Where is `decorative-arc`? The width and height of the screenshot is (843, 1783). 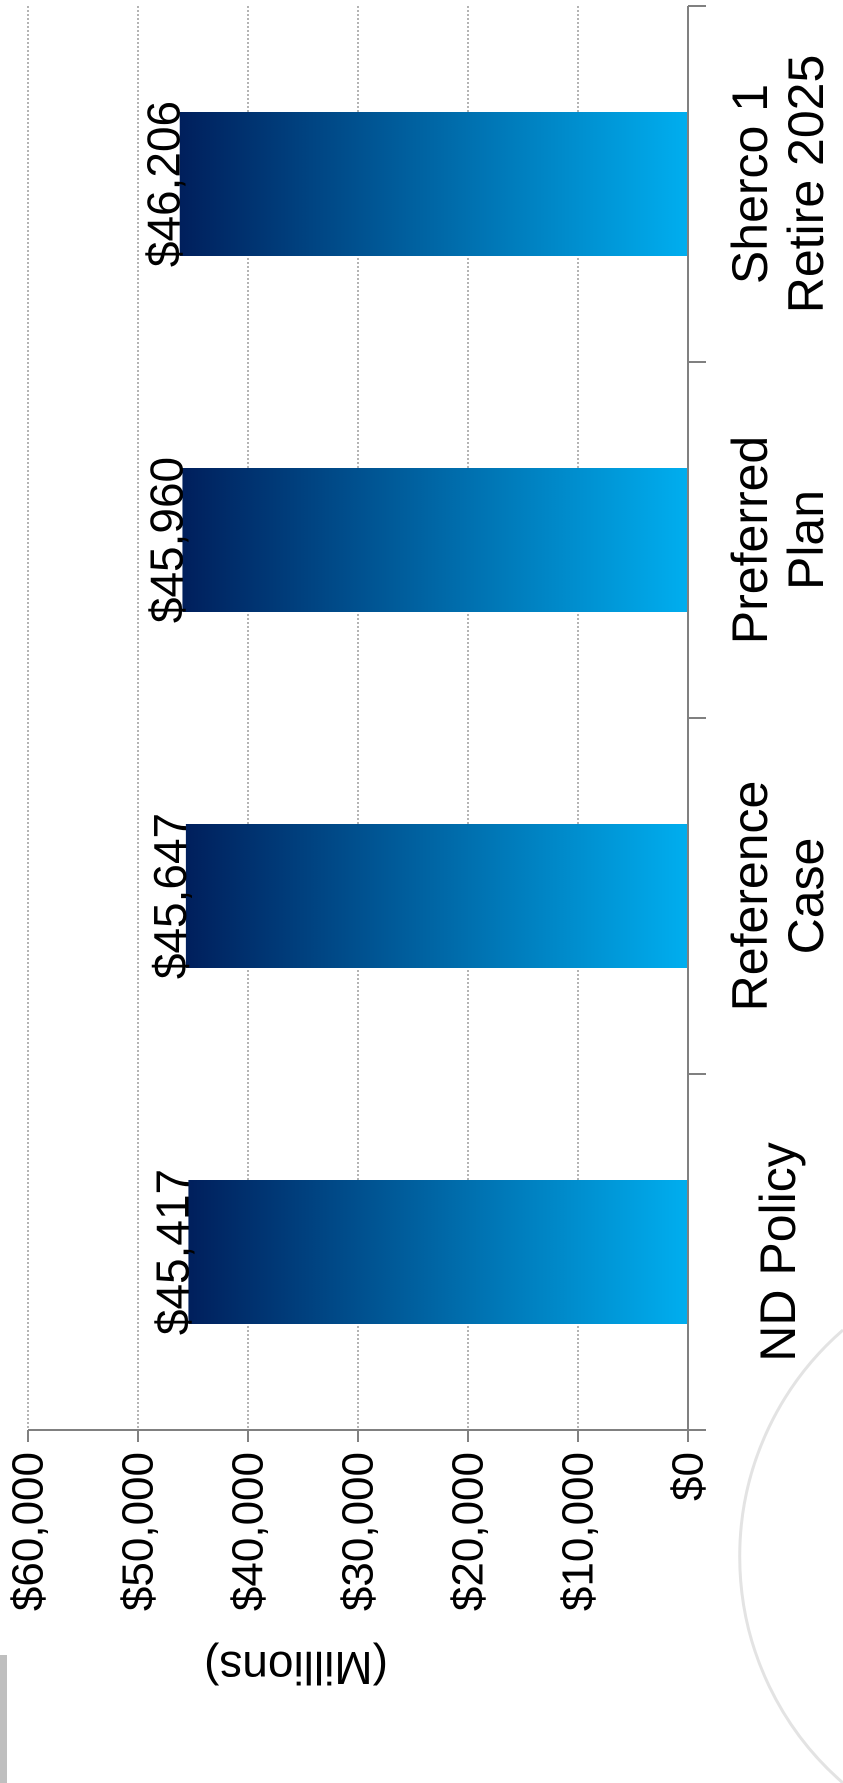 decorative-arc is located at coordinates (790, 1555).